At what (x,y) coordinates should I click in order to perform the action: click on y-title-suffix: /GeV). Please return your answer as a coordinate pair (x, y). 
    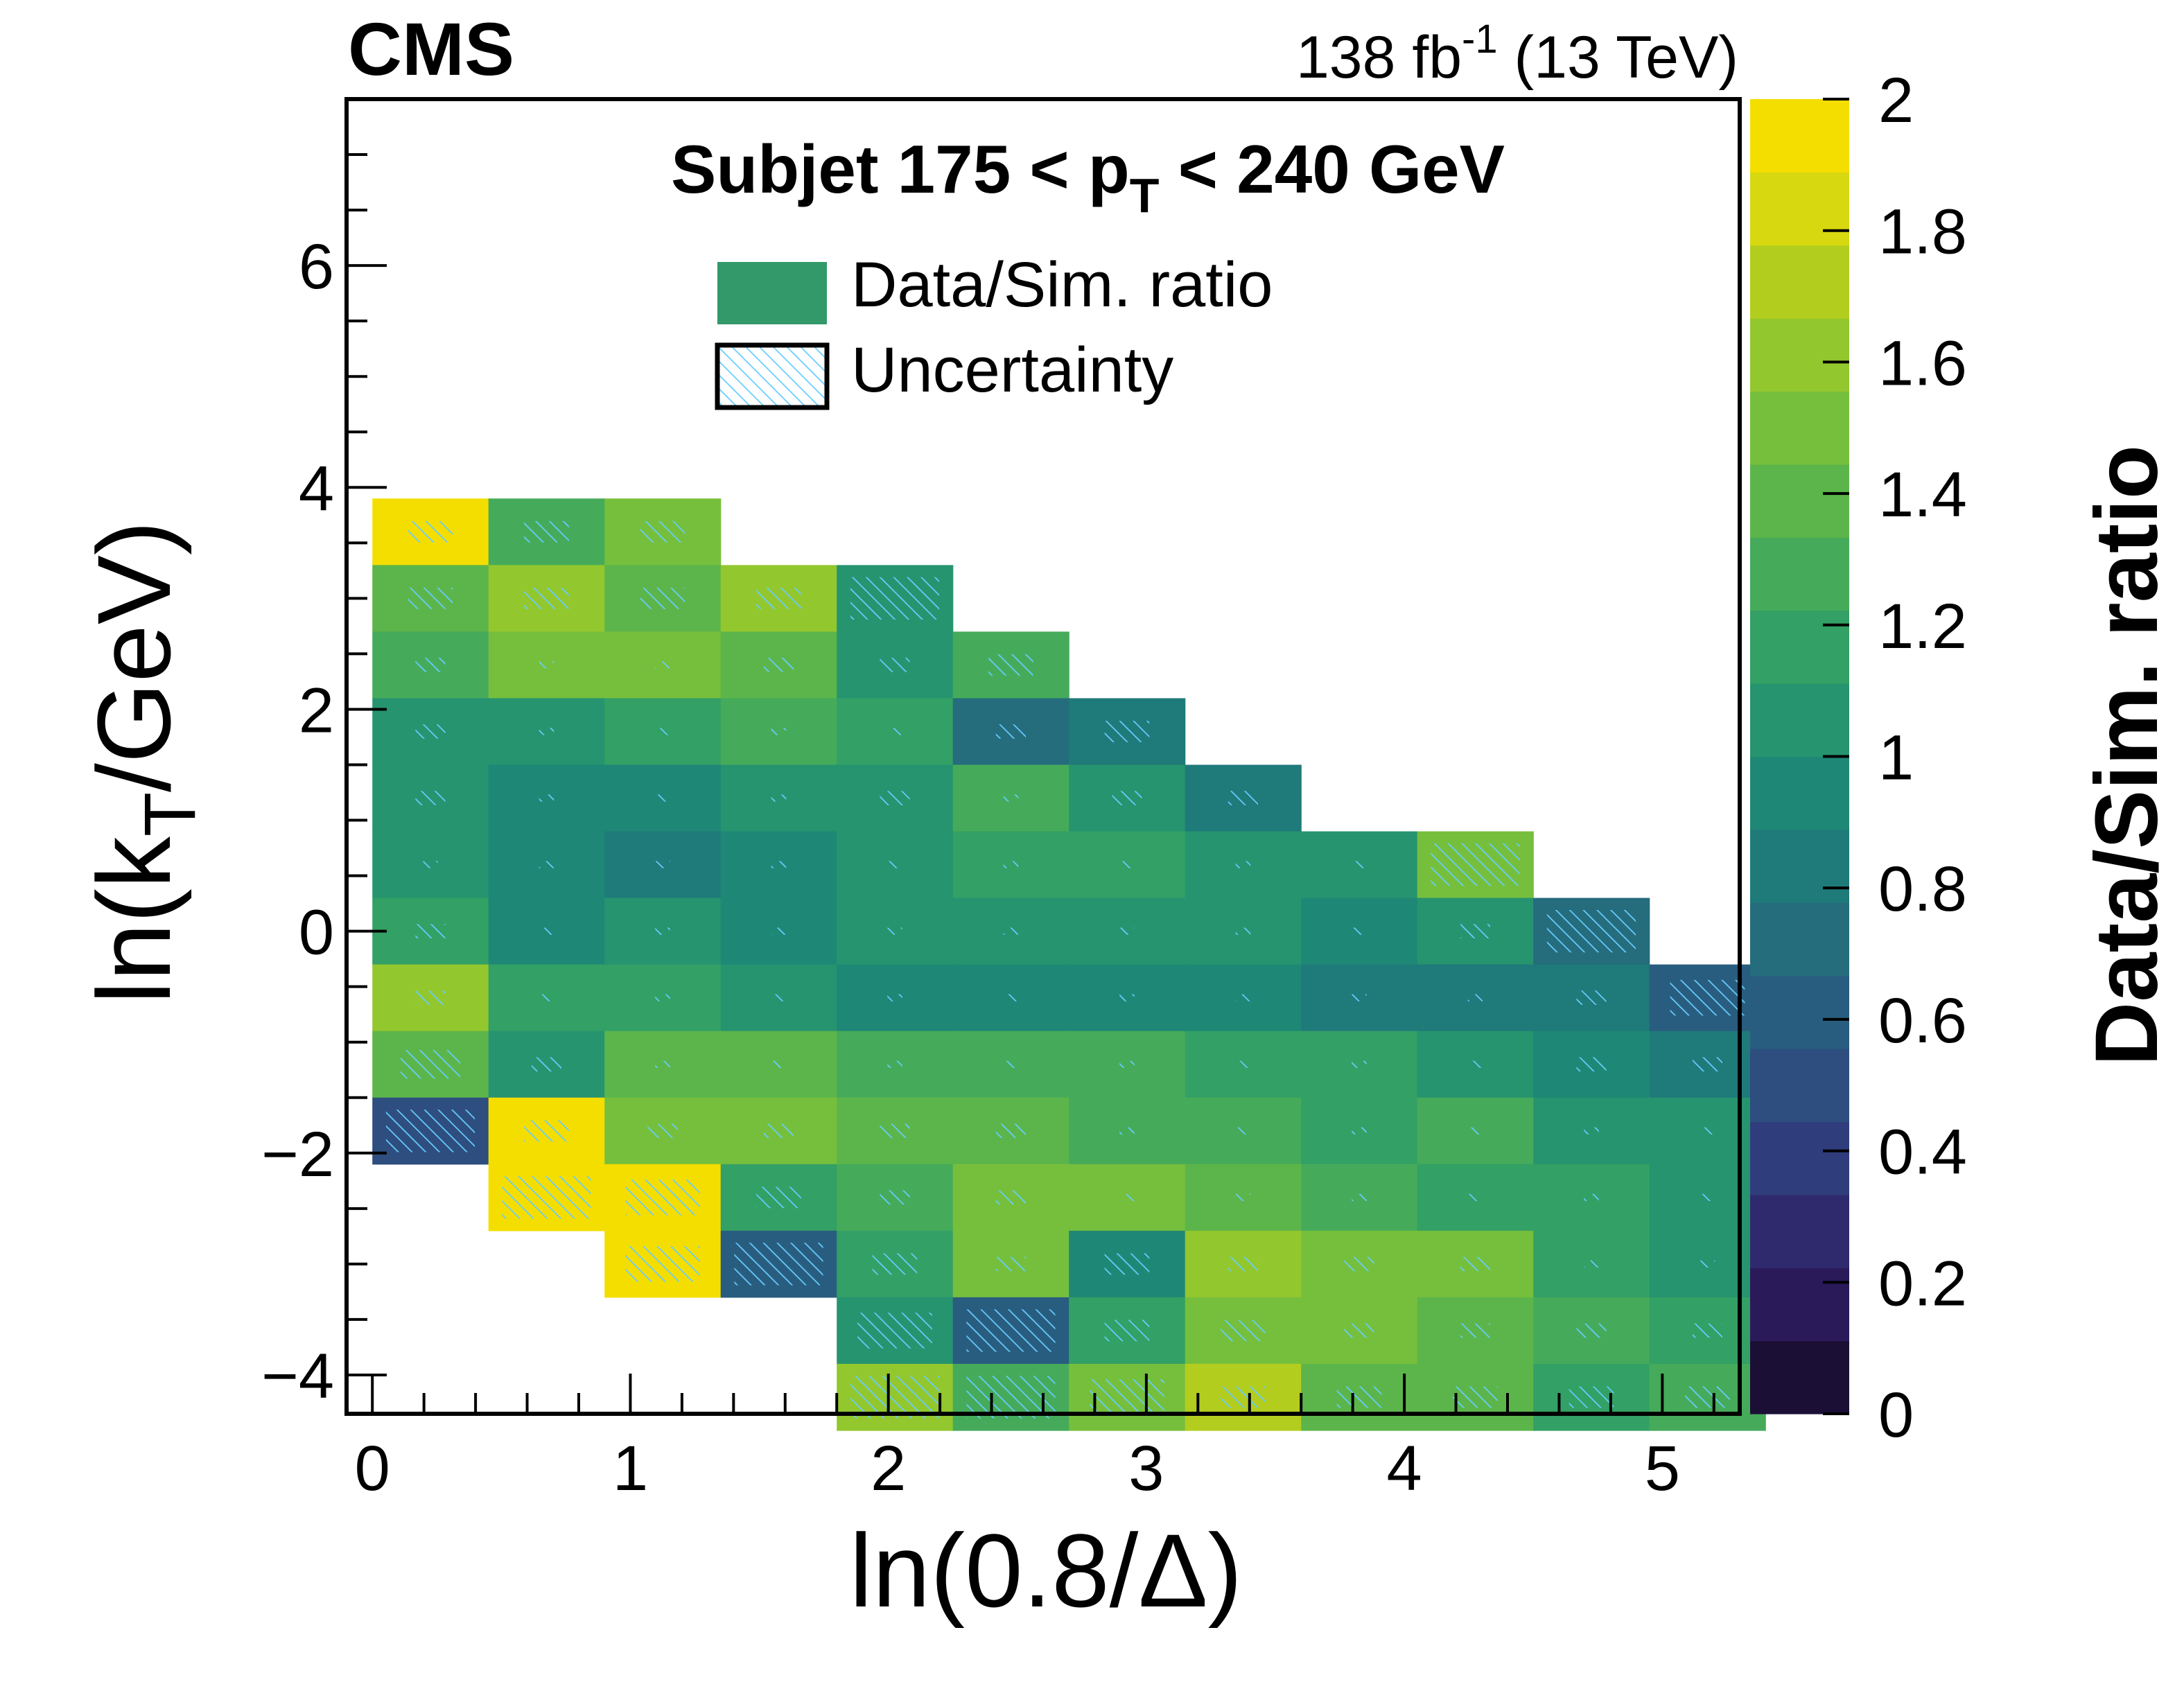
    Looking at the image, I should click on (134, 656).